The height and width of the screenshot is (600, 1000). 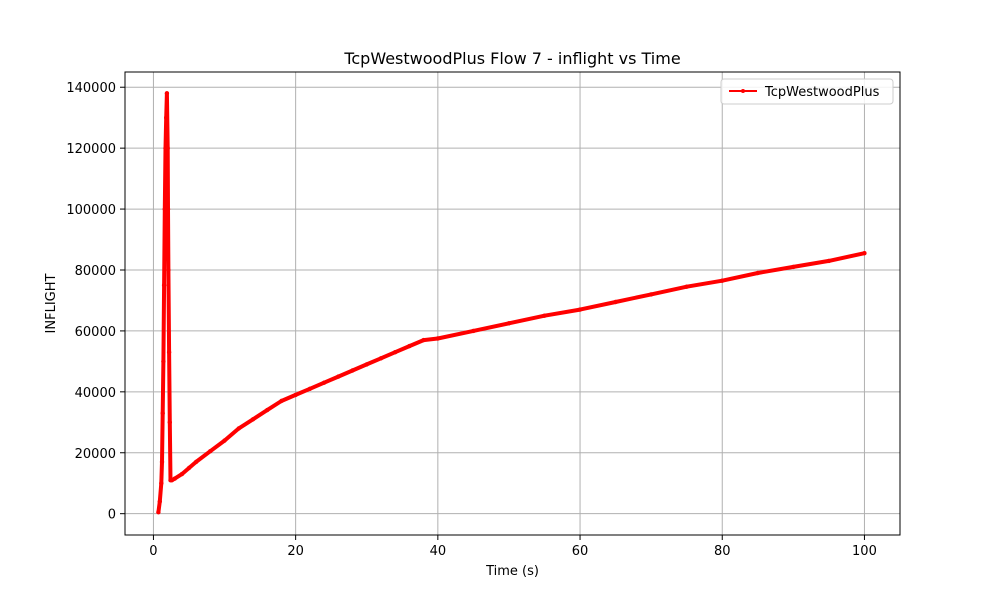 I want to click on legend: TcpWestwoodPlus, so click(x=807, y=91).